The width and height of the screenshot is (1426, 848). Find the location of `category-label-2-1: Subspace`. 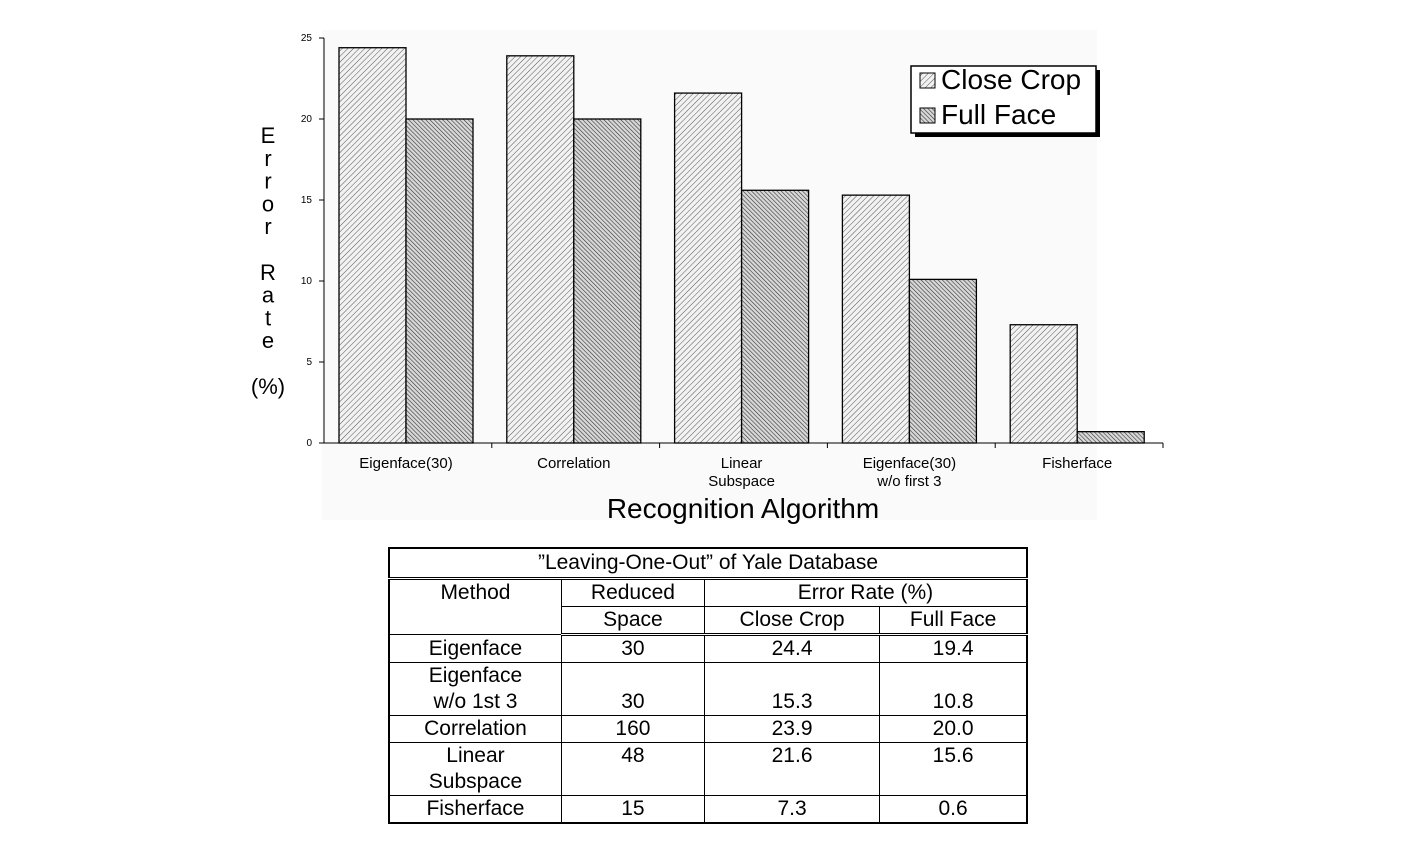

category-label-2-1: Subspace is located at coordinates (741, 481).